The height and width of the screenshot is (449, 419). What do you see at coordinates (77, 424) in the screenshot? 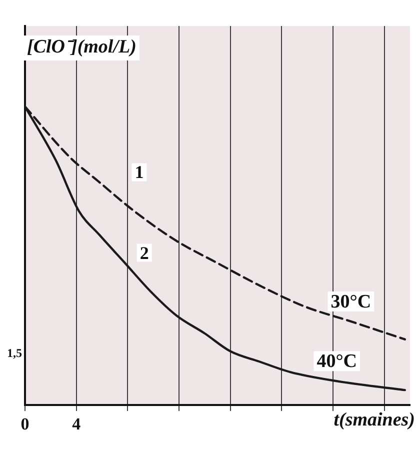
I see `x-tick-label: 4` at bounding box center [77, 424].